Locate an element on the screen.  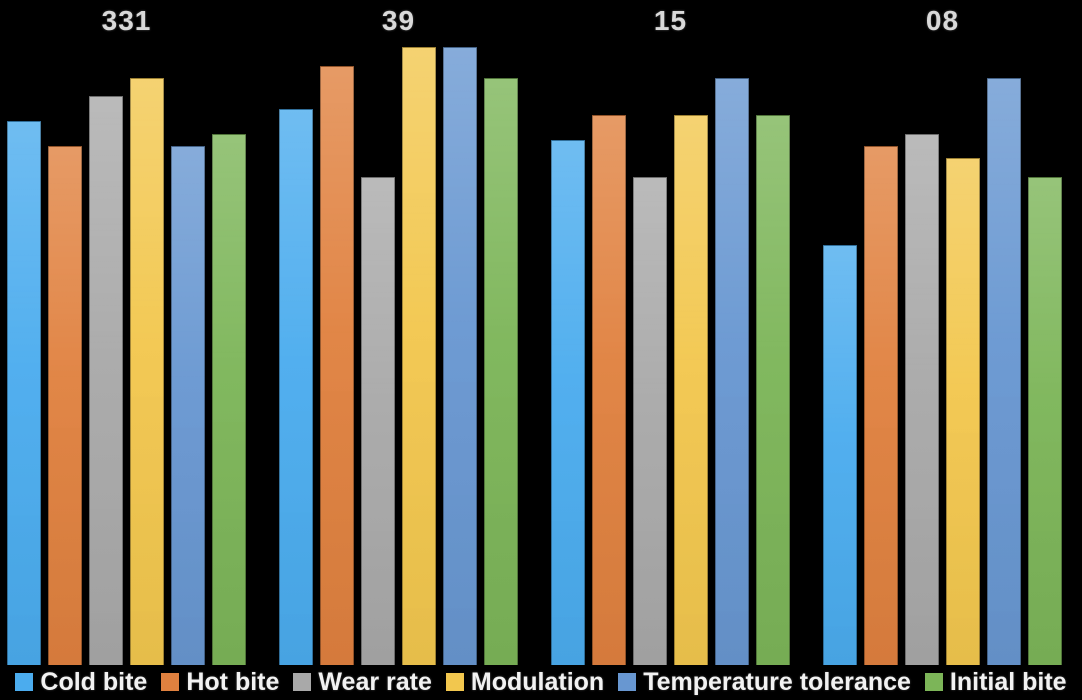
legend-item-wear-rate: Wear rate is located at coordinates (362, 682).